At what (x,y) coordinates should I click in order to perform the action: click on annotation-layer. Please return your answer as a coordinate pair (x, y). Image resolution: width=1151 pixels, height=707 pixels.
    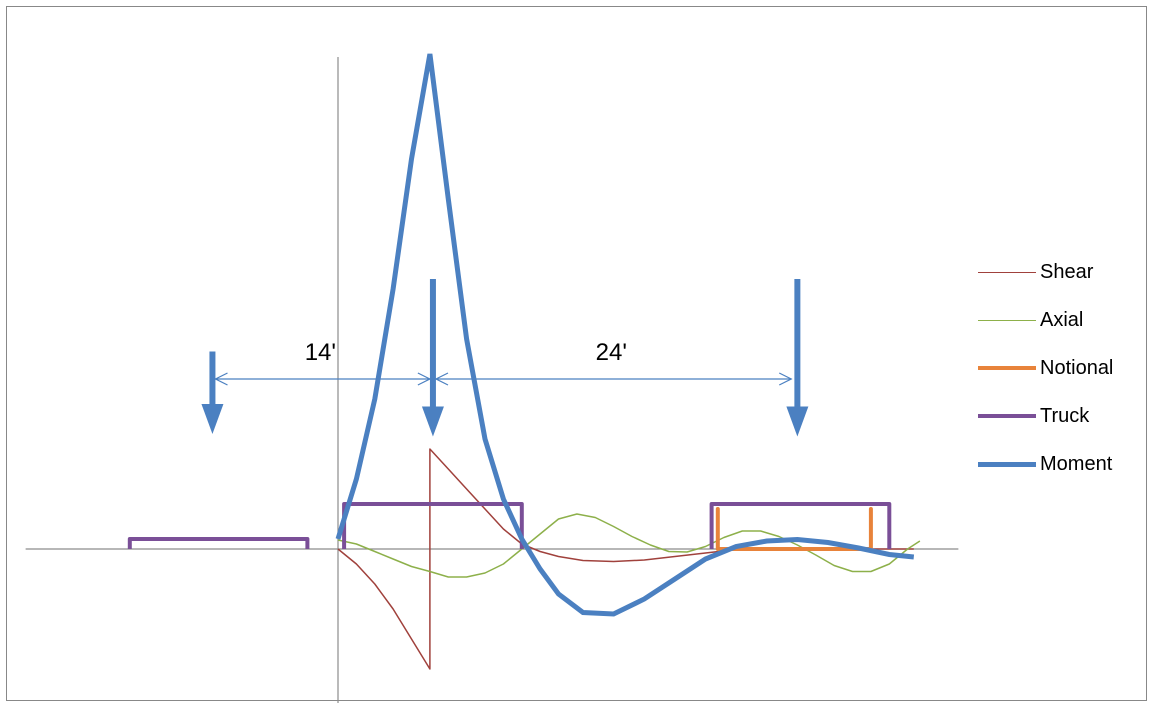
    Looking at the image, I should click on (505, 358).